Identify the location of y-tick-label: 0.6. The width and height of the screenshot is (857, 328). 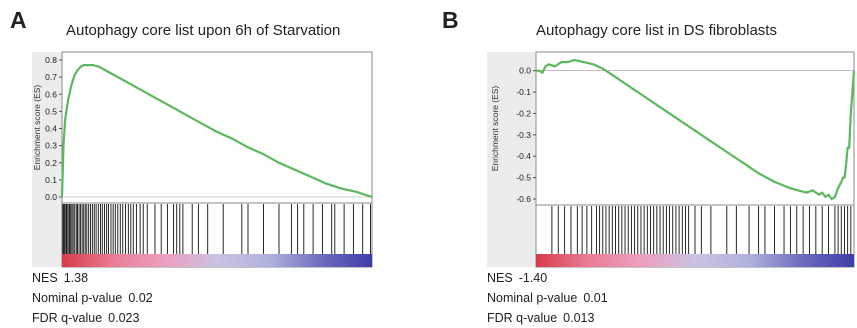
(51, 94).